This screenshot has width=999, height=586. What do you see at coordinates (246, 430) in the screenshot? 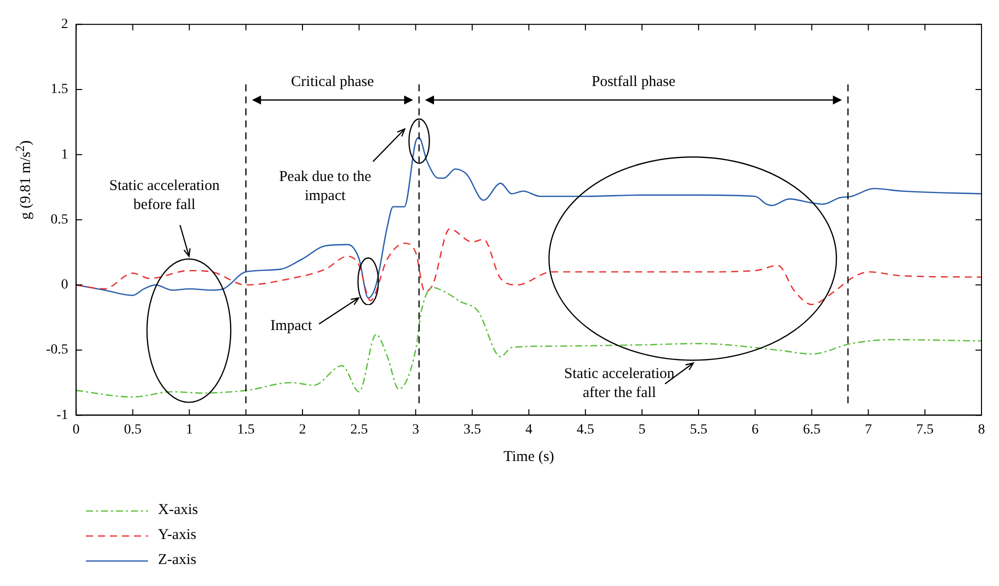
I see `x-tick-label: 1.5` at bounding box center [246, 430].